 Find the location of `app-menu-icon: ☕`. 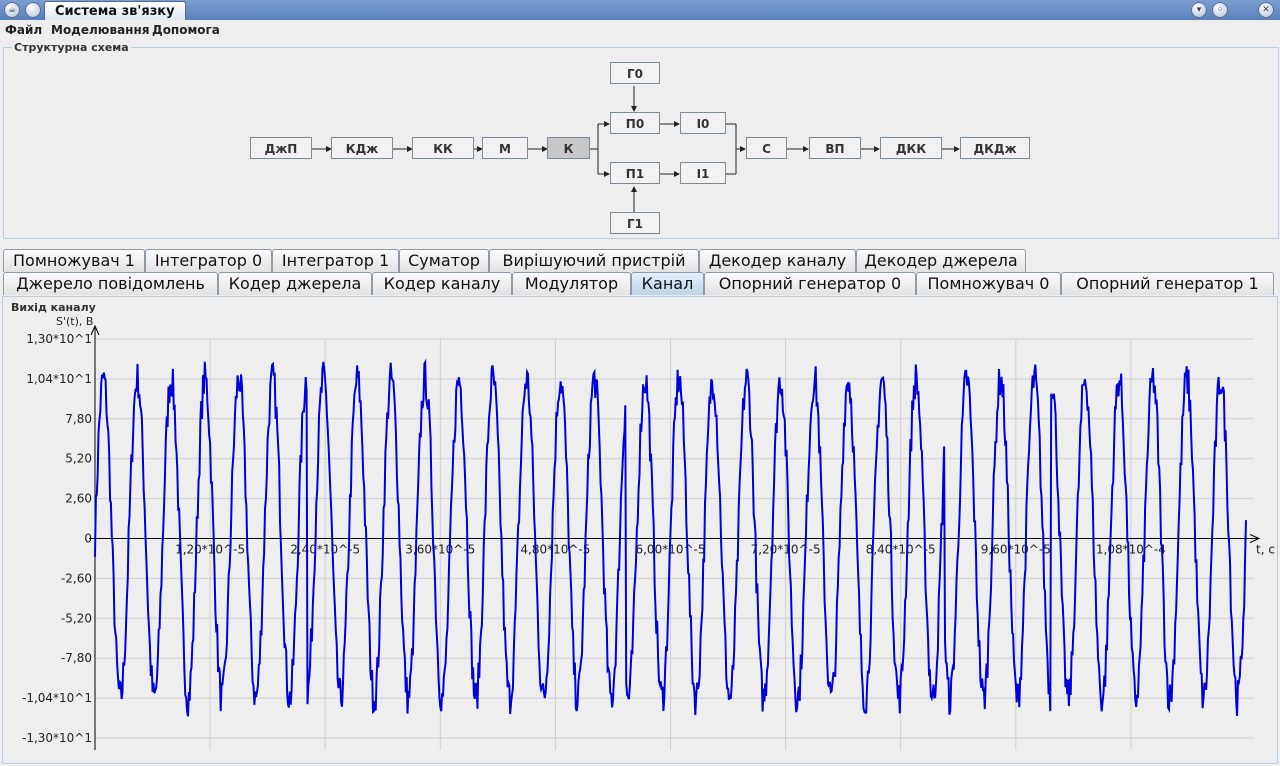

app-menu-icon: ☕ is located at coordinates (12, 10).